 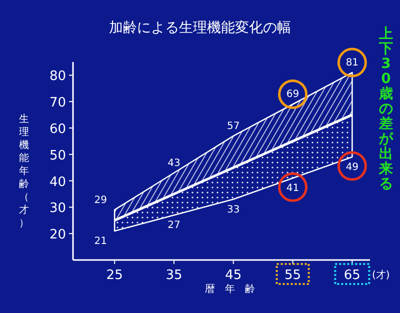 What do you see at coordinates (233, 126) in the screenshot?
I see `annotation: 57` at bounding box center [233, 126].